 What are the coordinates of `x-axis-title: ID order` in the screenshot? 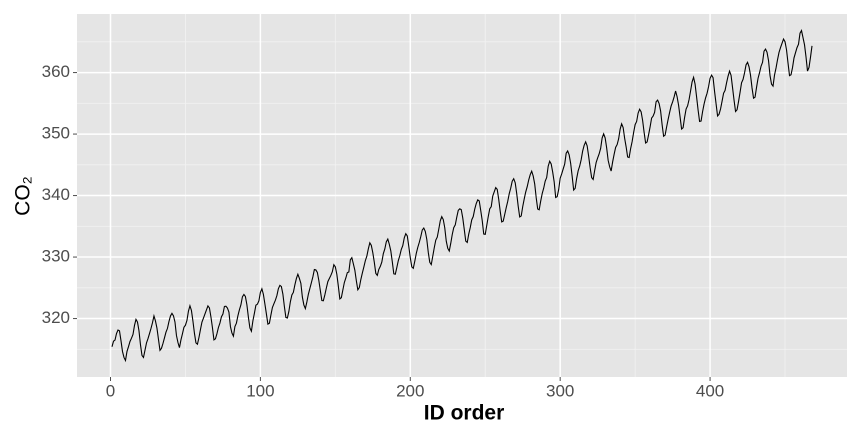 It's located at (464, 413).